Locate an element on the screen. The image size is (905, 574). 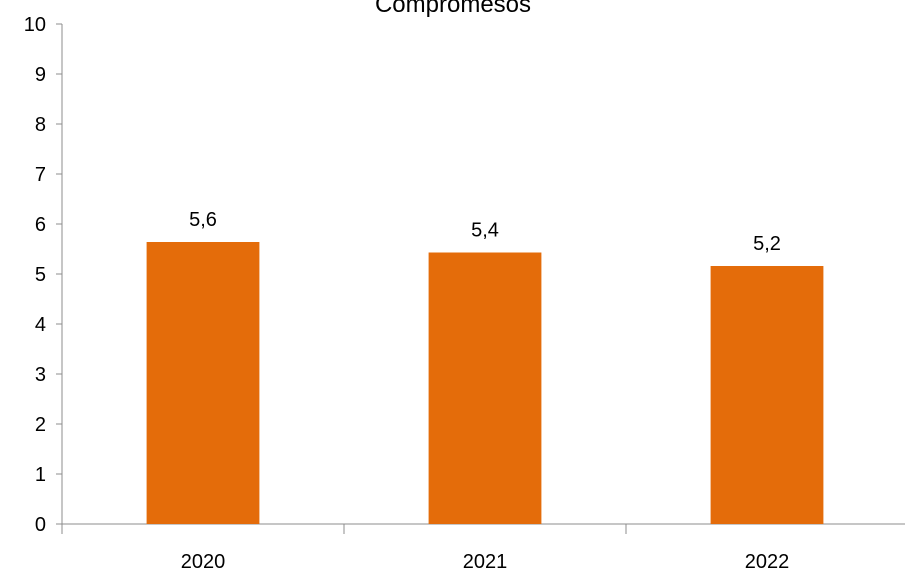
x-tick-label: 2021 is located at coordinates (485, 562).